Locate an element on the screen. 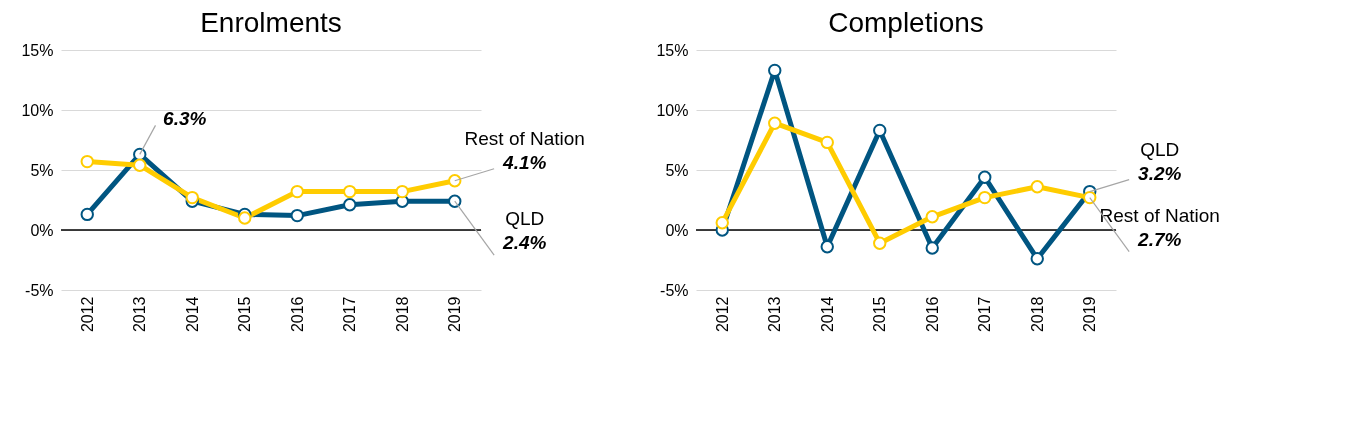 The width and height of the screenshot is (1359, 443). chart-title: Completions is located at coordinates (906, 22).